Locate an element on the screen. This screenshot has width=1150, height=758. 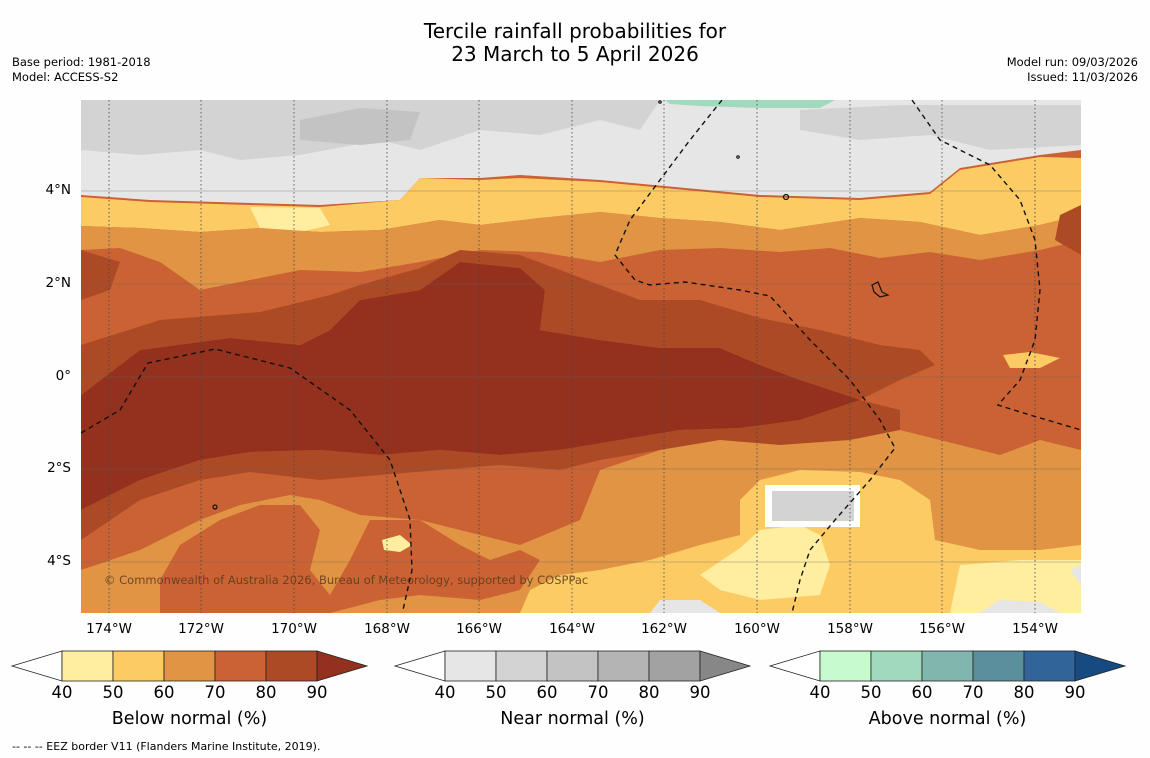
latitude-label: 2°S is located at coordinates (59, 468).